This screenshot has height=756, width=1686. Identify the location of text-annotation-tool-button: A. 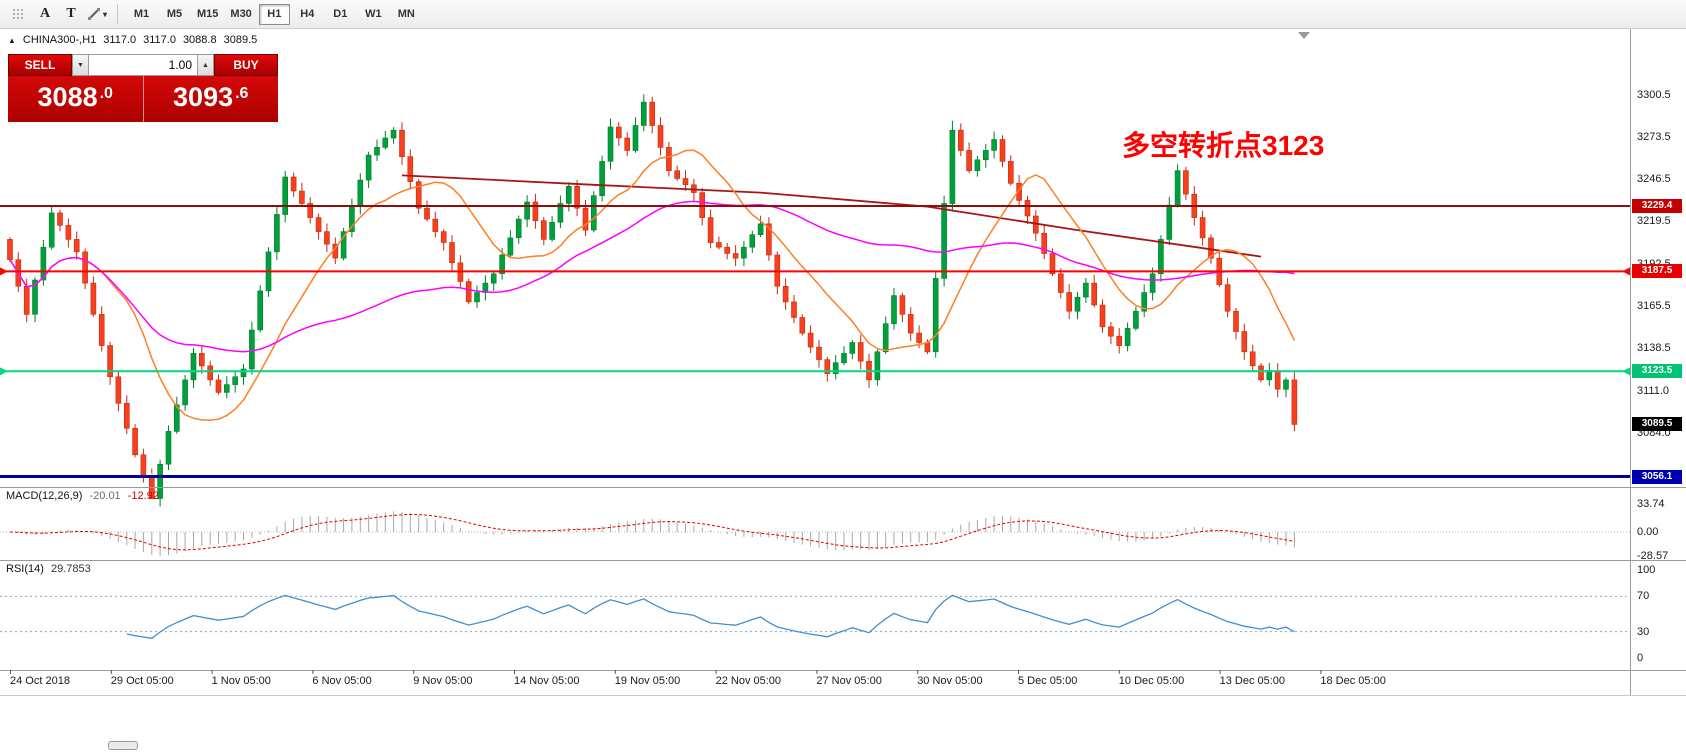
(45, 14).